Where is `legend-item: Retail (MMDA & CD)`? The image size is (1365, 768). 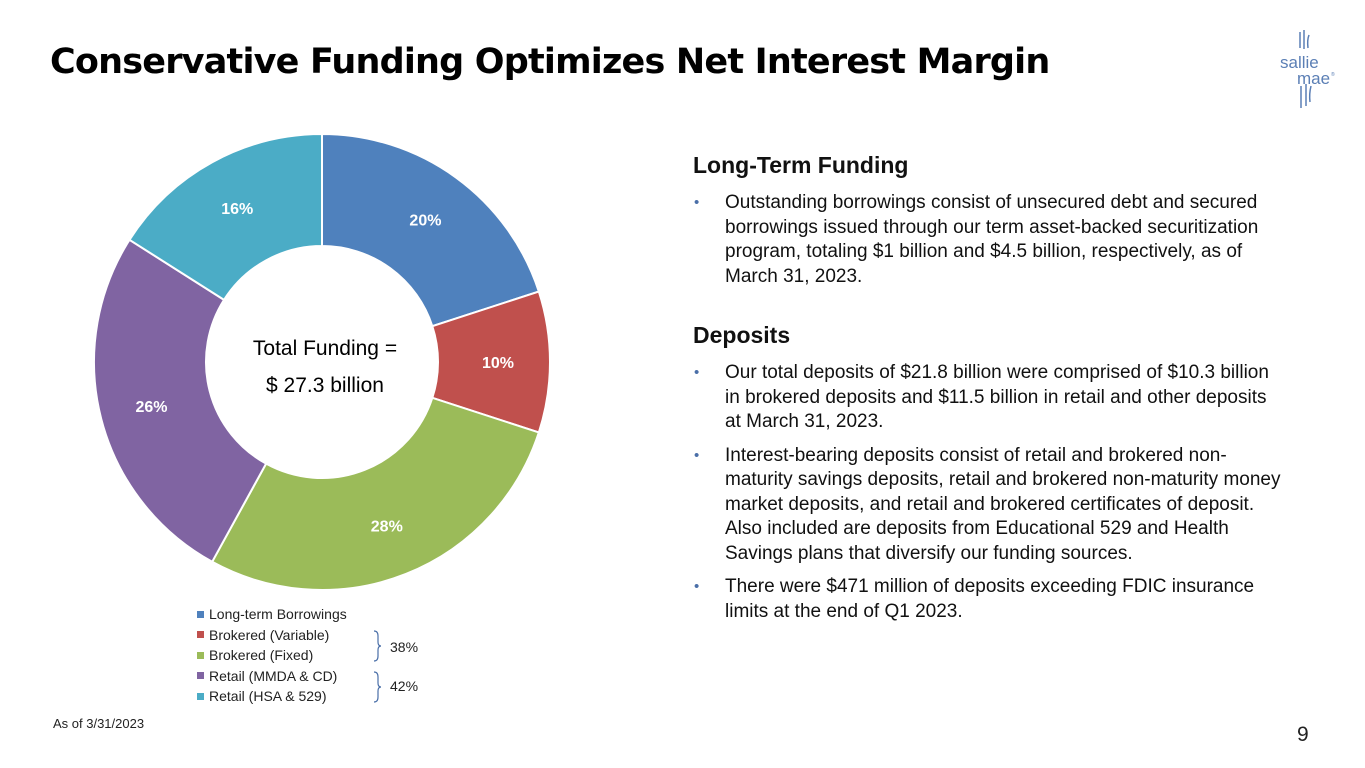 legend-item: Retail (MMDA & CD) is located at coordinates (272, 676).